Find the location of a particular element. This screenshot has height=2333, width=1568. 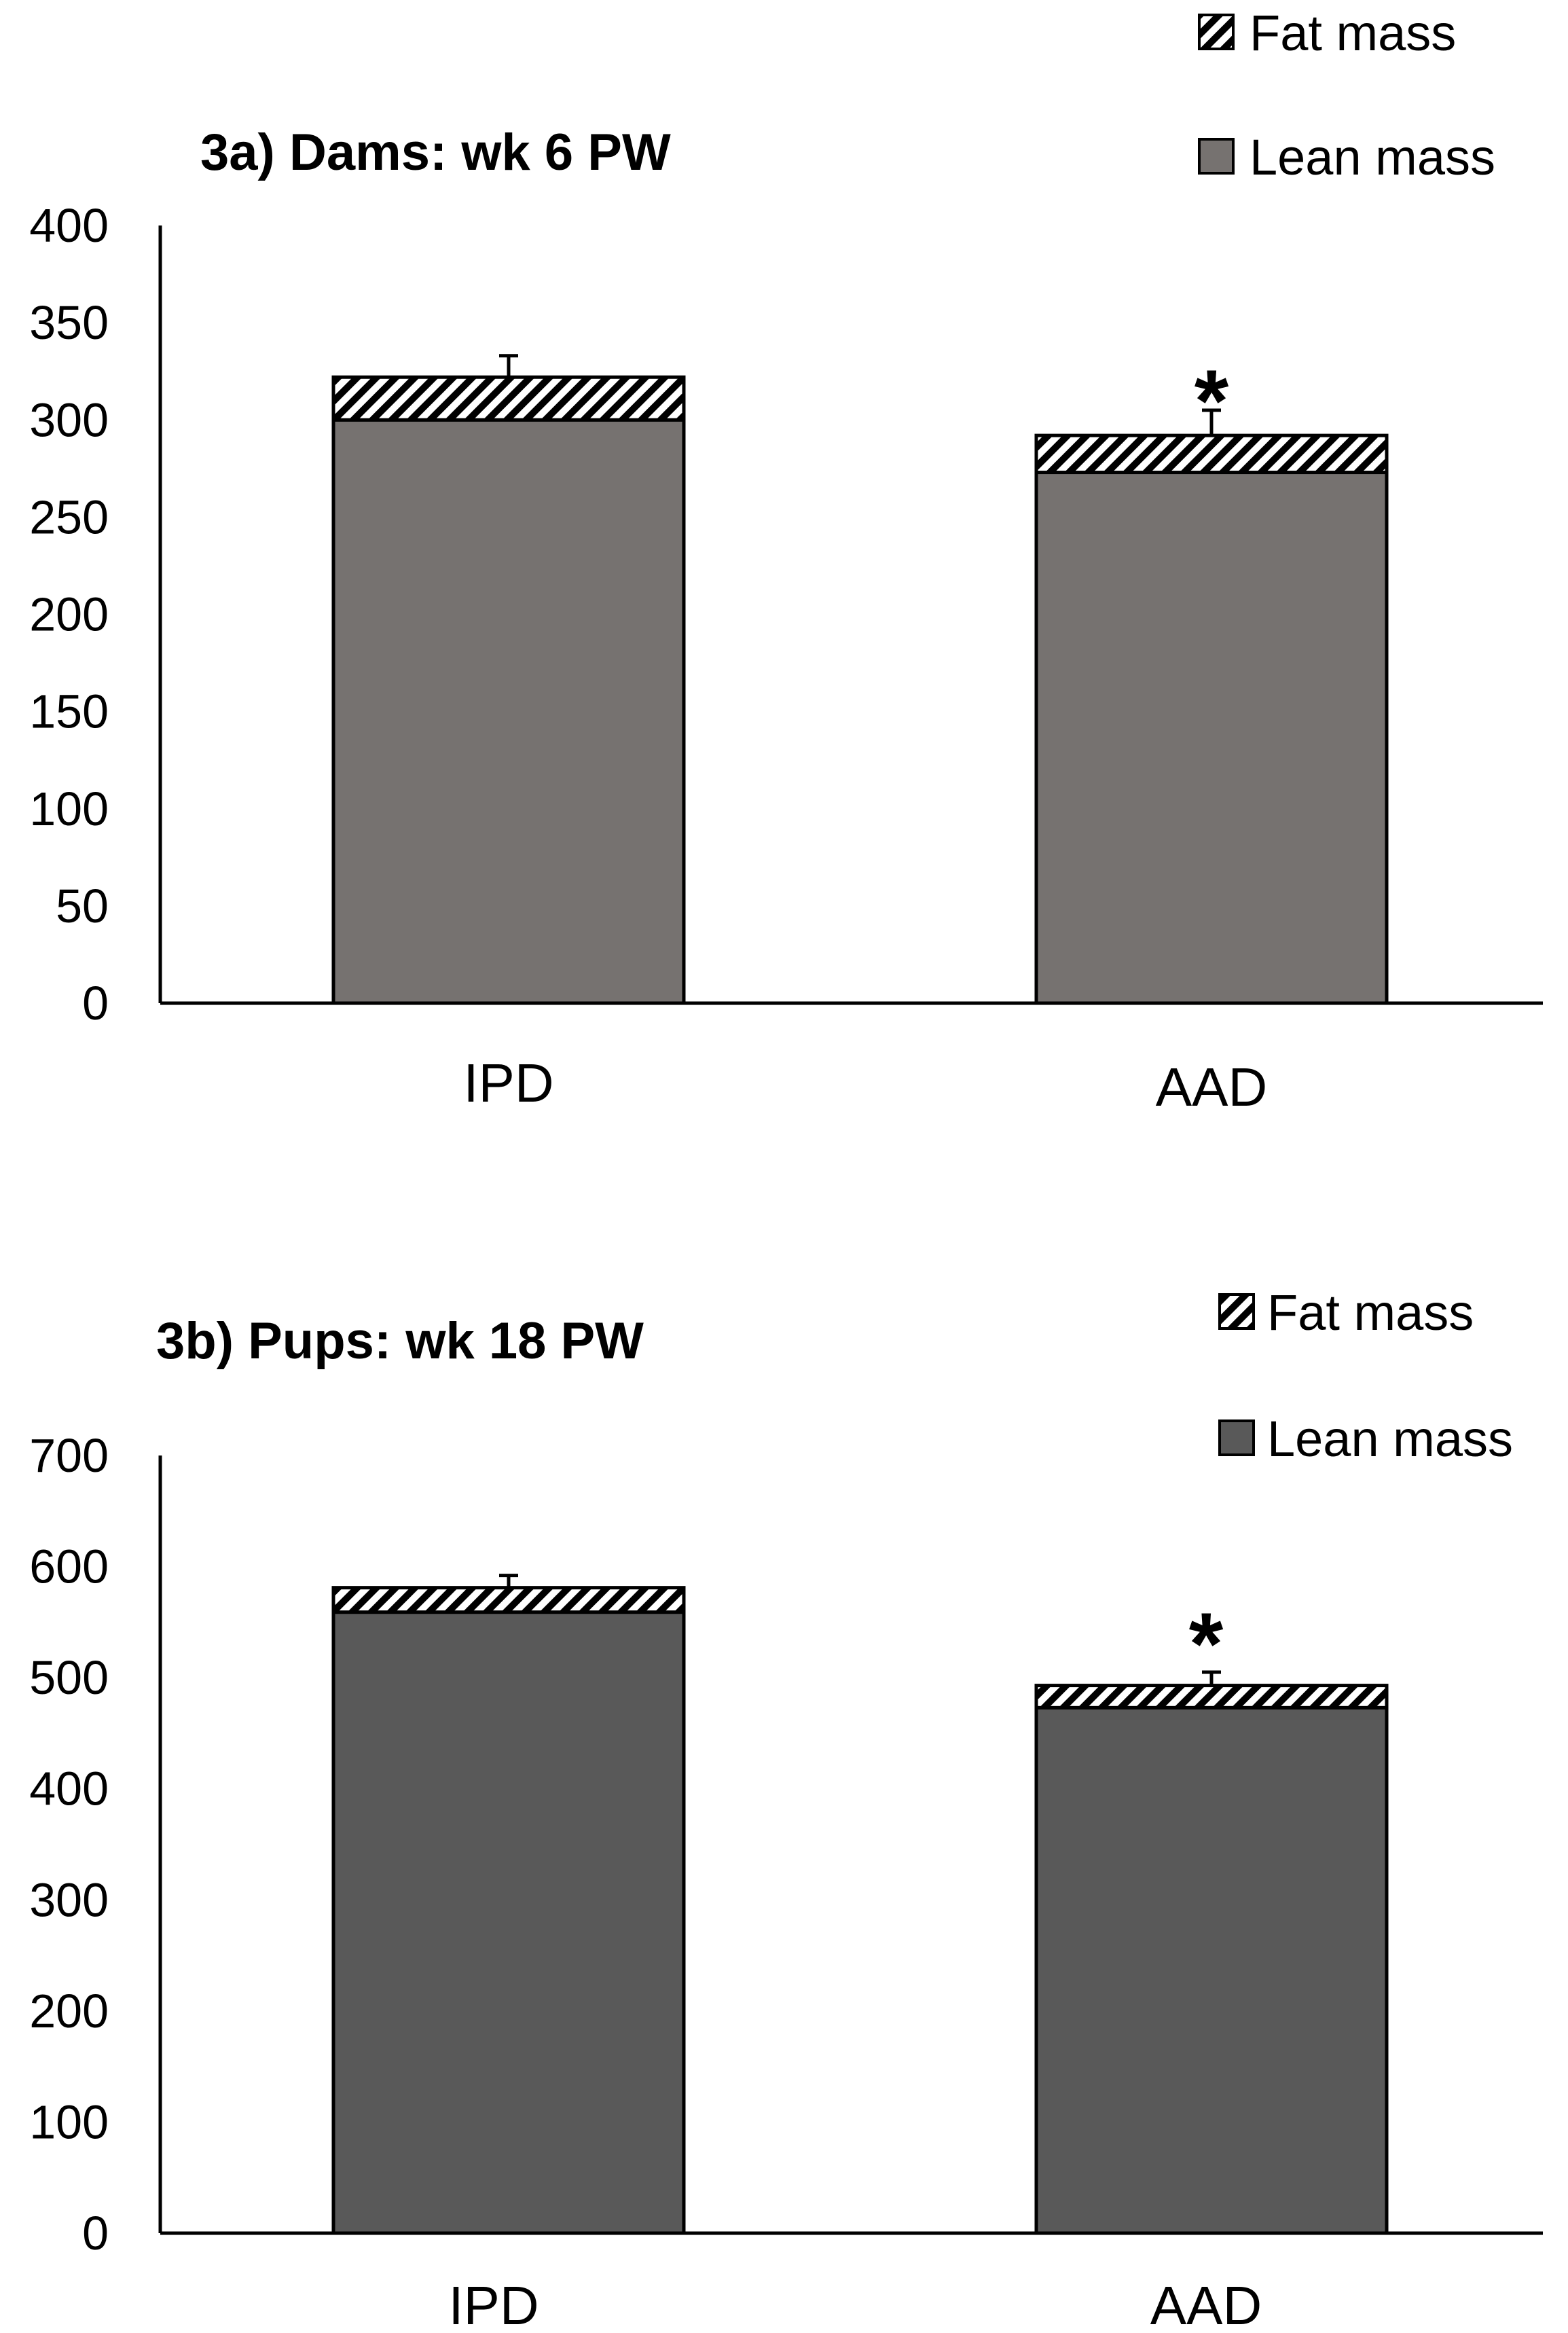

y-tick-label: 500 is located at coordinates (69, 1677).